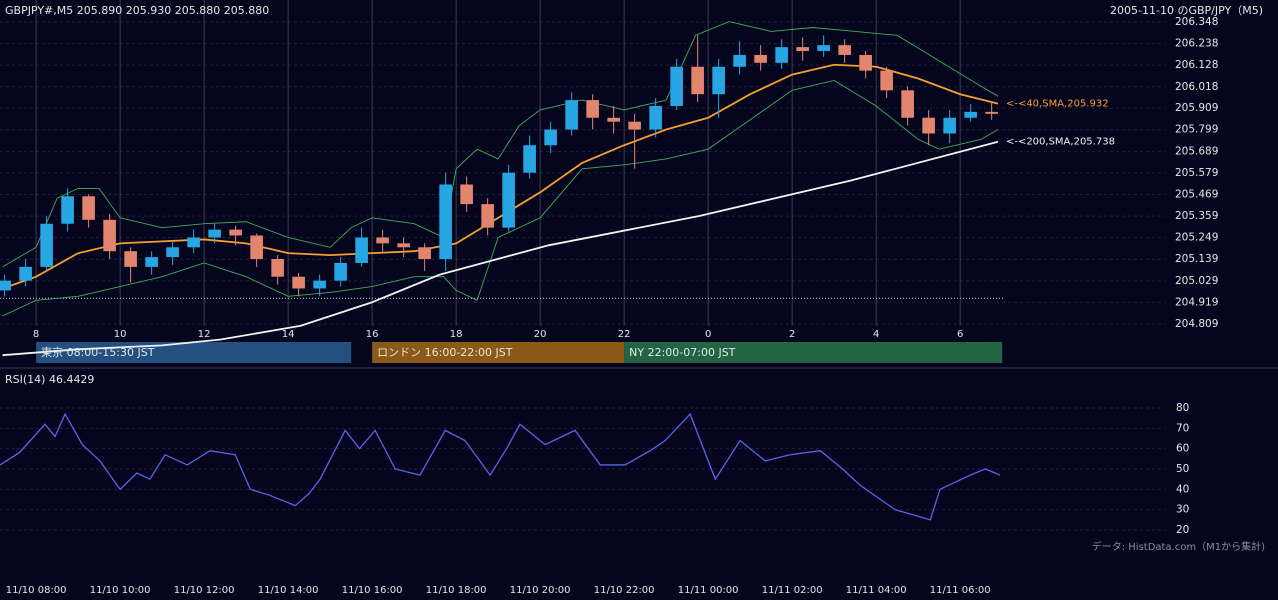 This screenshot has height=600, width=1278. I want to click on y-tick-label: 205.249, so click(1196, 238).